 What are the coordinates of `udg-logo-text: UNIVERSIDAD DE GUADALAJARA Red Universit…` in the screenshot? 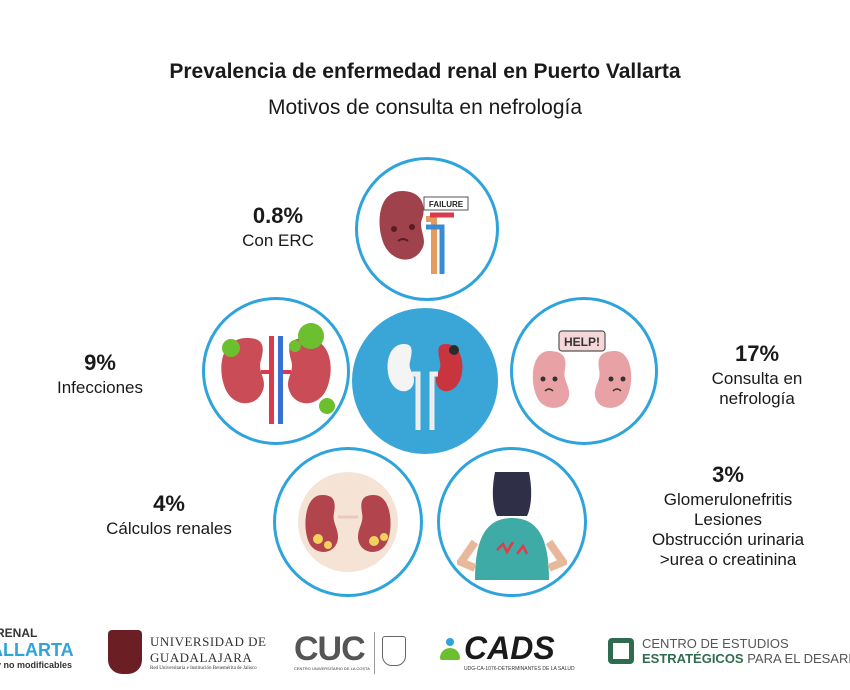 It's located at (208, 652).